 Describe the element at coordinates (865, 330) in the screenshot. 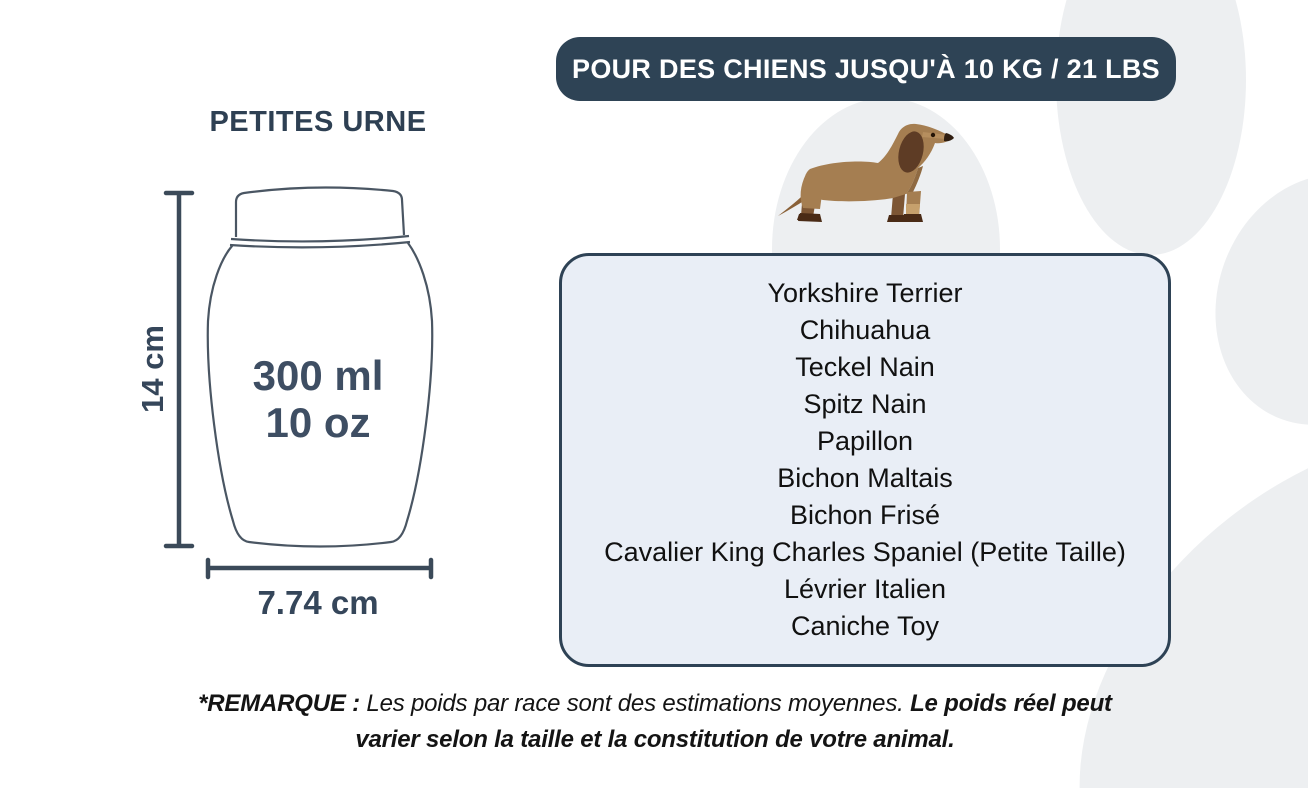

I see `breed-item: Chihuahua` at that location.